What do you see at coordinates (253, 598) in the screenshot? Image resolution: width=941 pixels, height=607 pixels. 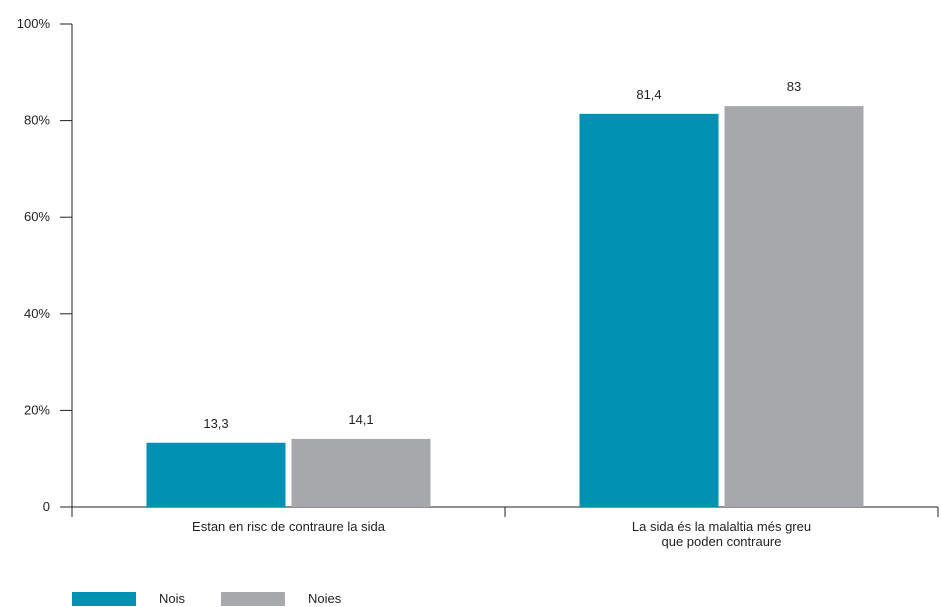 I see `legend-swatch-noies` at bounding box center [253, 598].